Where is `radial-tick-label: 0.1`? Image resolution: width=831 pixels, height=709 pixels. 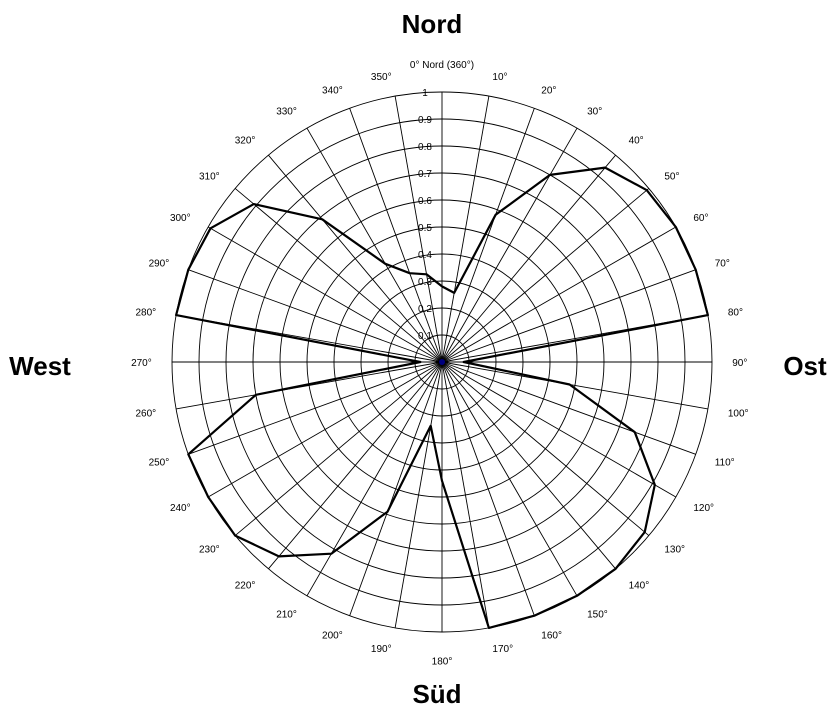
radial-tick-label: 0.1 is located at coordinates (425, 336).